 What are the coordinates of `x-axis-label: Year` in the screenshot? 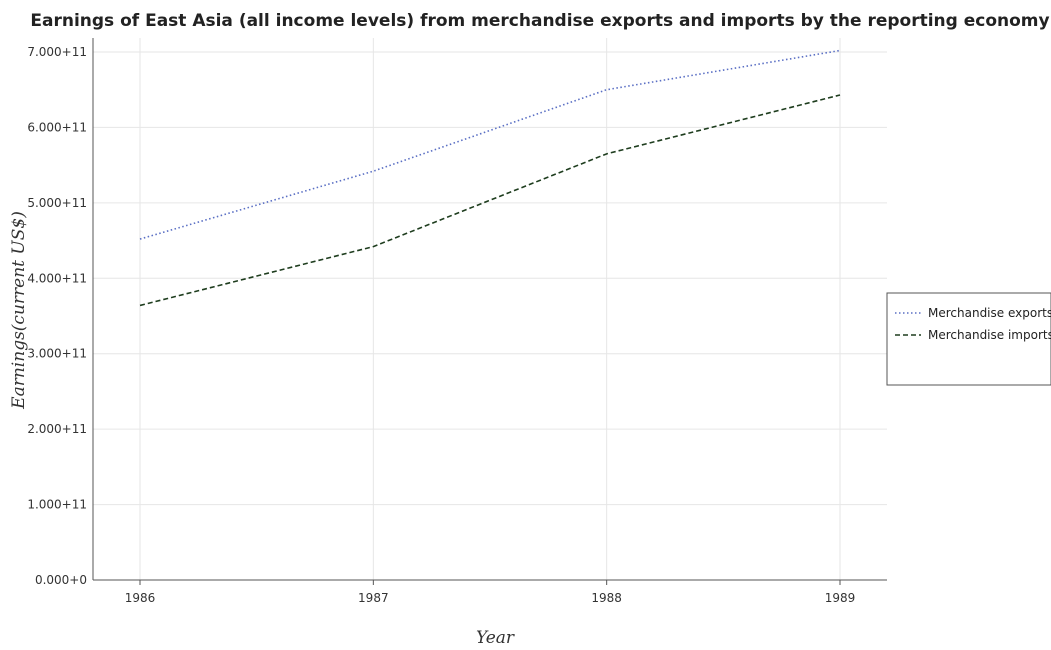 It's located at (495, 638).